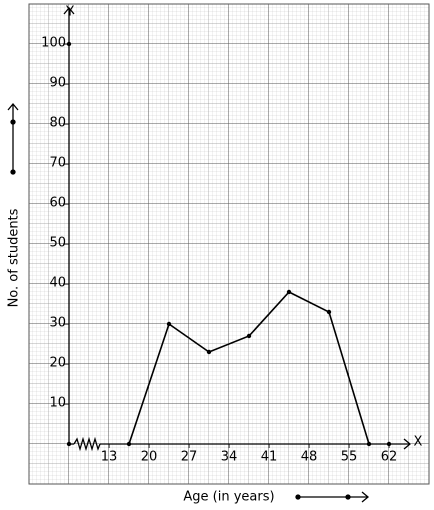 This screenshot has height=510, width=434. What do you see at coordinates (57, 83) in the screenshot?
I see `y-tick-label: 90` at bounding box center [57, 83].